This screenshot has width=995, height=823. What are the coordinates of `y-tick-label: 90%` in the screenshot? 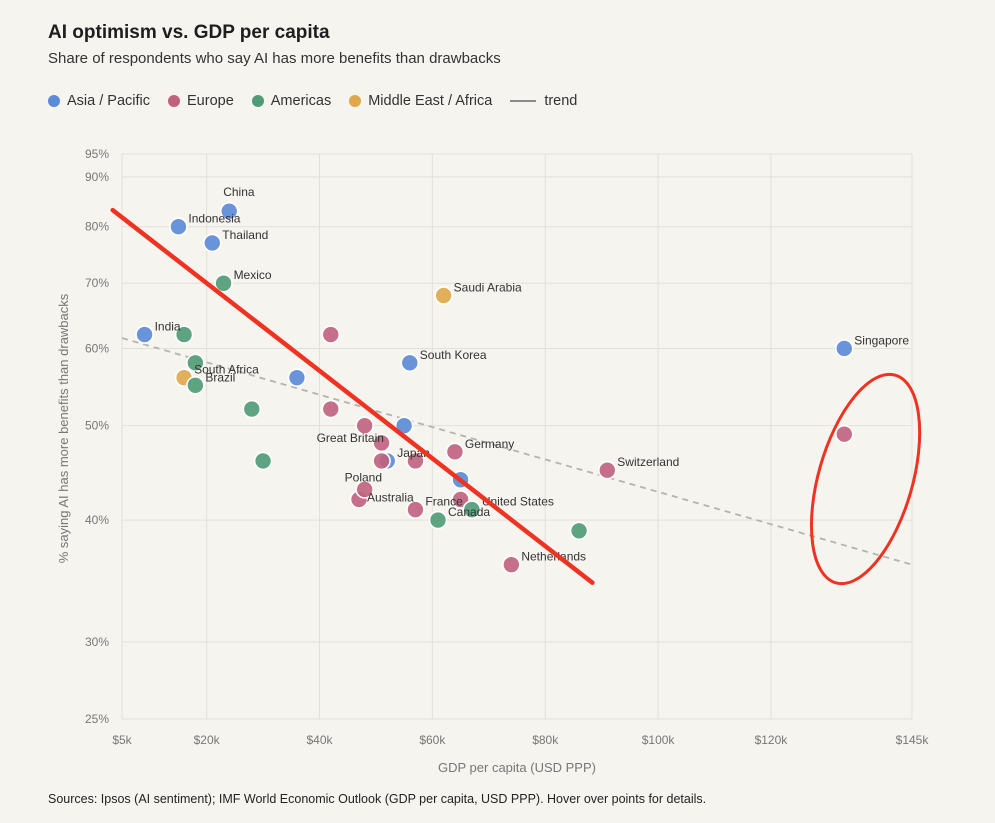 It's located at (97, 177).